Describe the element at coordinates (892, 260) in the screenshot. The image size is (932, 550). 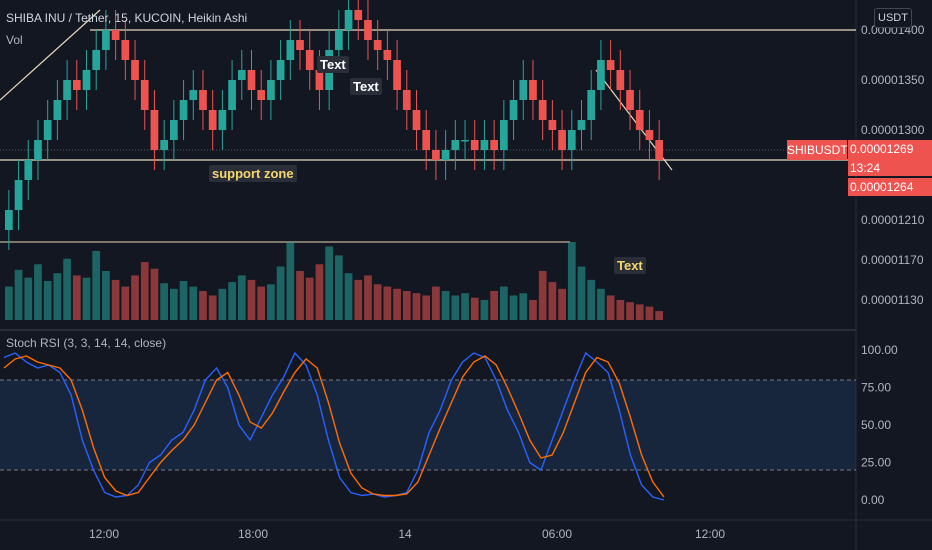
I see `price-tick-label: 0.00001170` at that location.